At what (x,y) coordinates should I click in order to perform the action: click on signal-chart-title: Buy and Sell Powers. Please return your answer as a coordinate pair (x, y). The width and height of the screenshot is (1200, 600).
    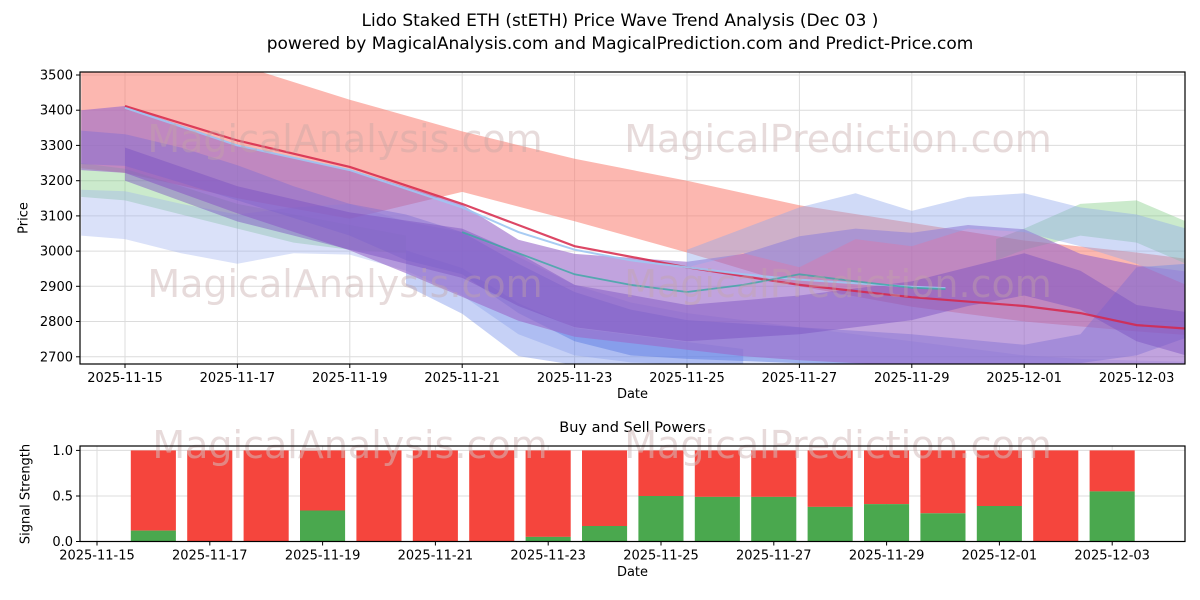
    Looking at the image, I should click on (632, 428).